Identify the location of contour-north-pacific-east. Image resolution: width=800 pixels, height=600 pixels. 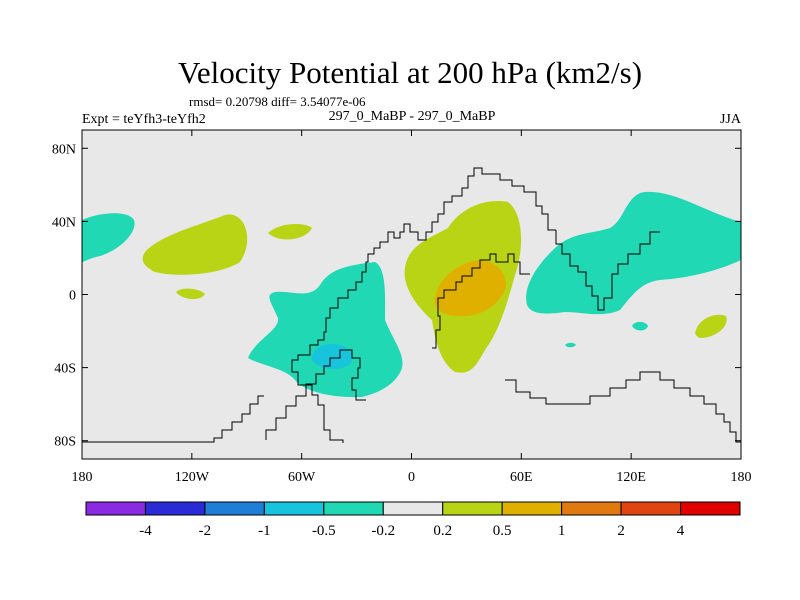
(290, 231).